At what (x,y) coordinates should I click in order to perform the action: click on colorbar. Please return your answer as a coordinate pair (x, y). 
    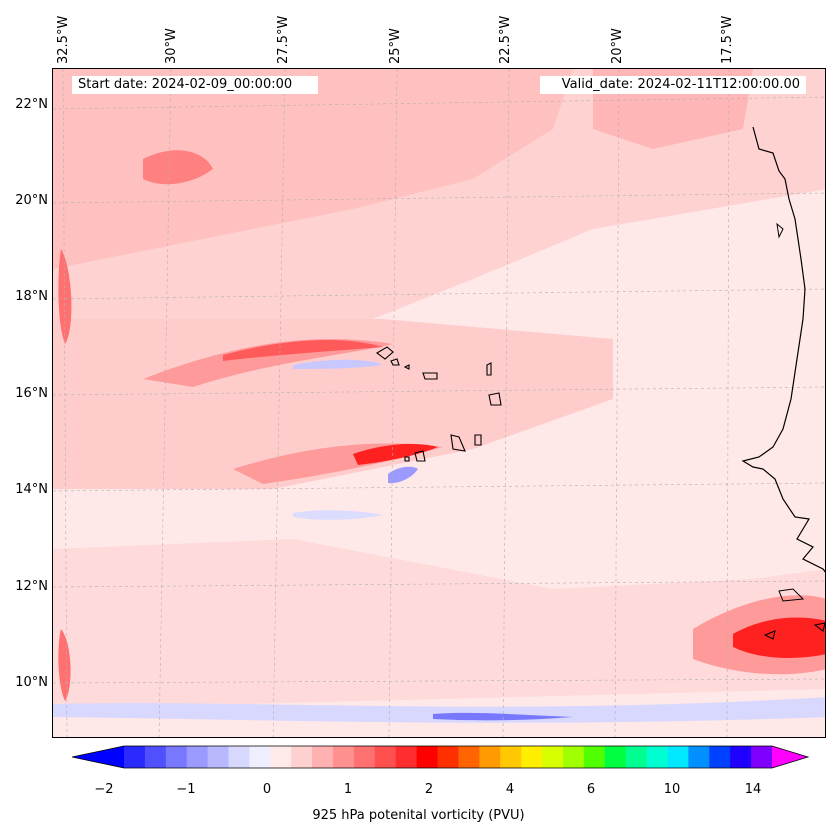
    Looking at the image, I should click on (441, 757).